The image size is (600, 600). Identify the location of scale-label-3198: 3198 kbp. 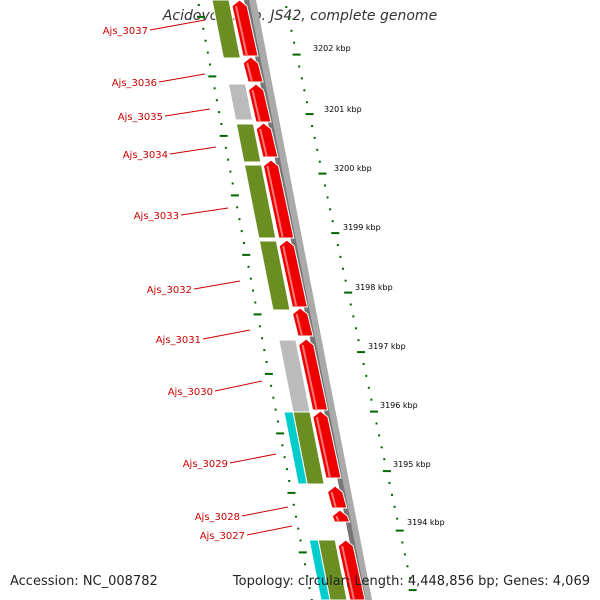
(374, 287).